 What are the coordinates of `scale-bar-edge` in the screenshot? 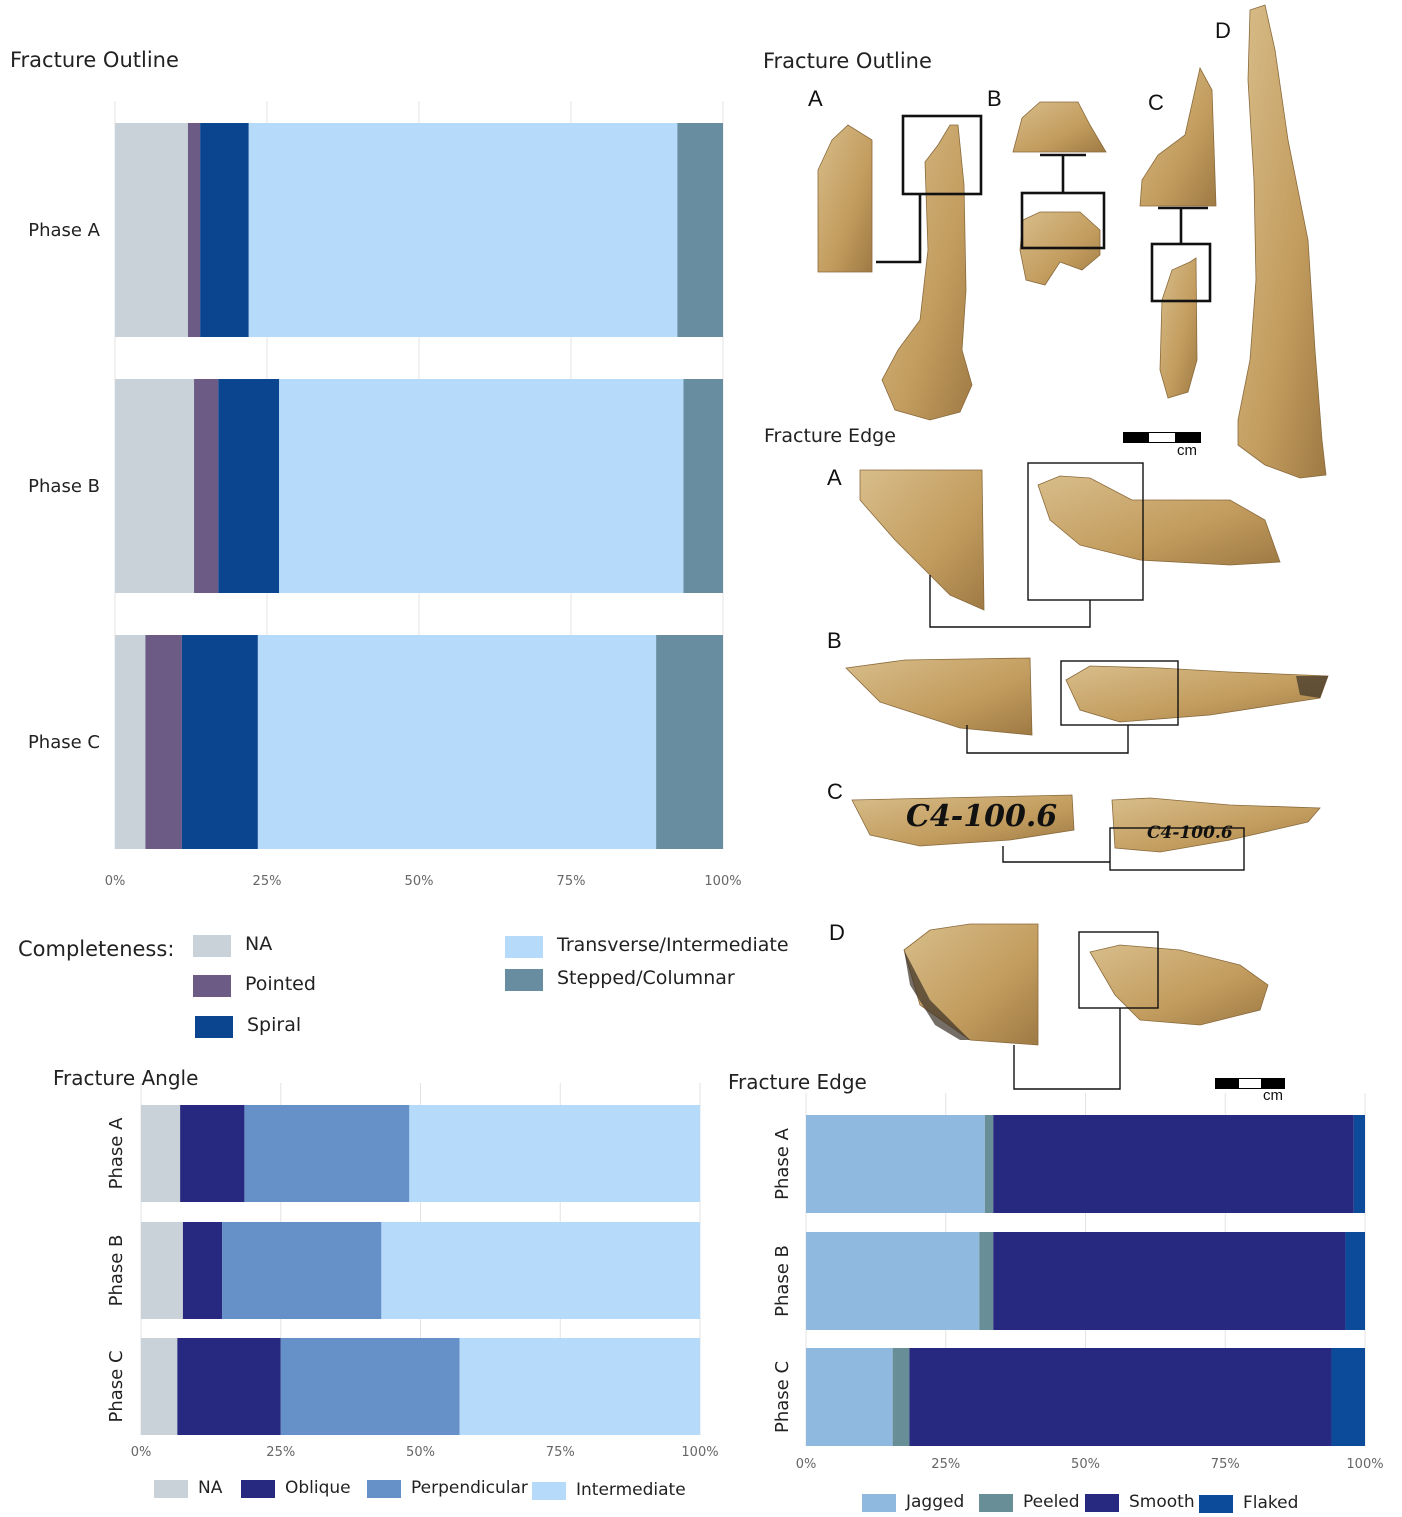 It's located at (1250, 1083).